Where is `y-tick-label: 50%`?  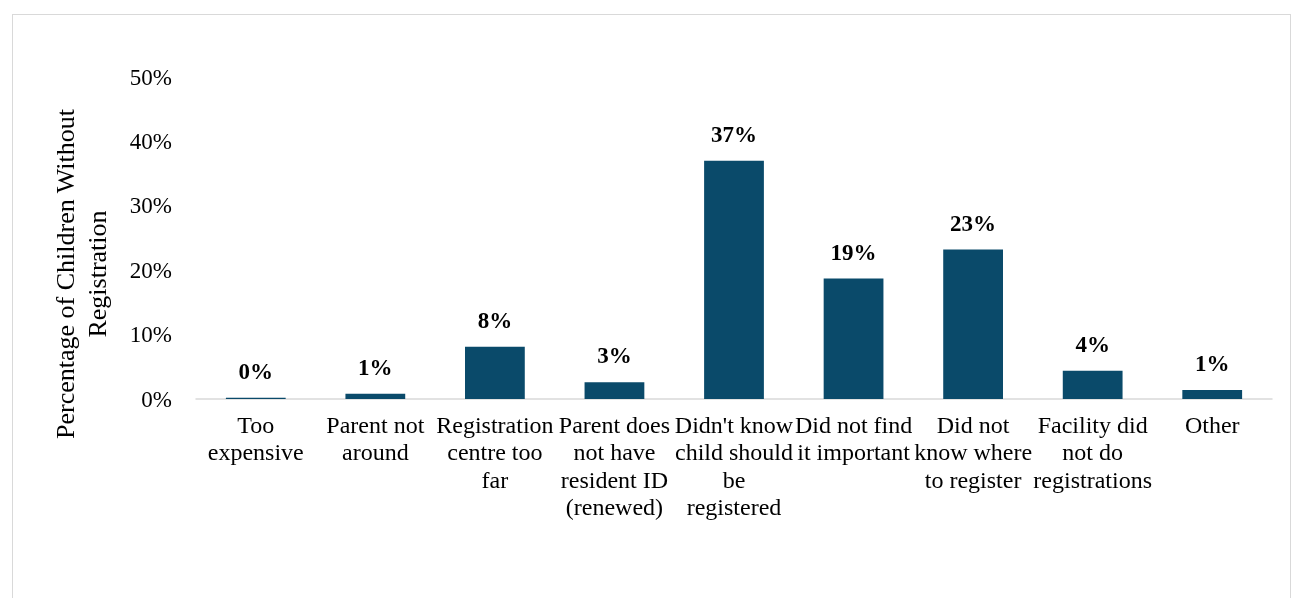 y-tick-label: 50% is located at coordinates (150, 77).